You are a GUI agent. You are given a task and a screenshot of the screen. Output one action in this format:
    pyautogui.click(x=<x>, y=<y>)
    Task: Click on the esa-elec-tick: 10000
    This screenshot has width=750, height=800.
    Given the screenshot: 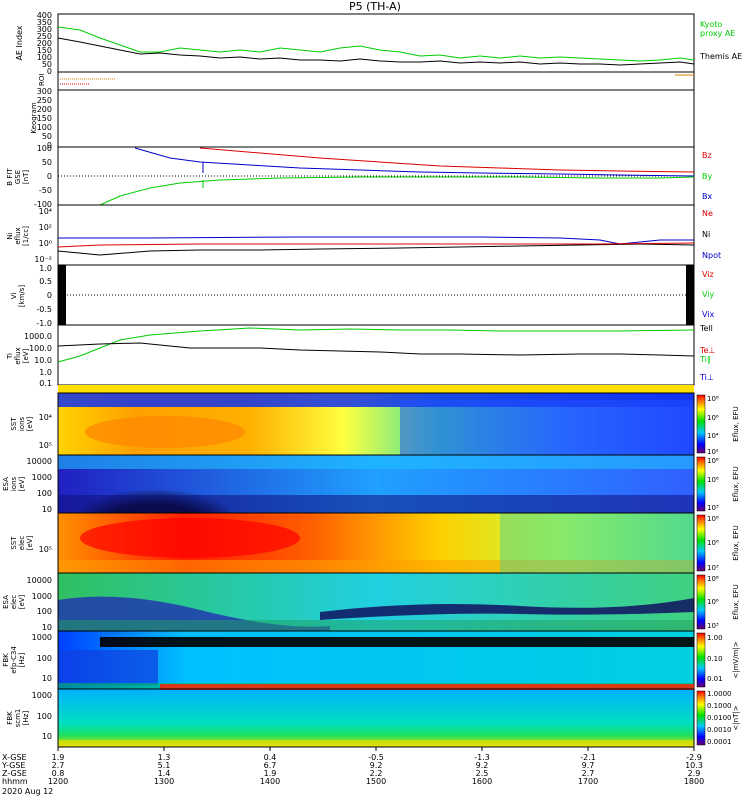 What is the action you would take?
    pyautogui.click(x=39, y=580)
    